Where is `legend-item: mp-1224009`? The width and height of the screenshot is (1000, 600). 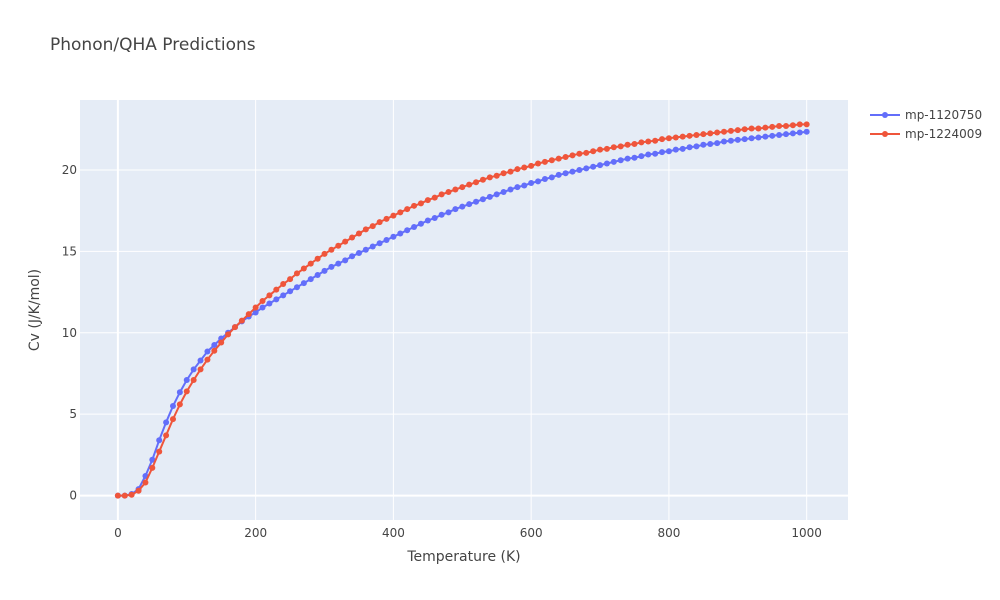
legend-item: mp-1224009 is located at coordinates (926, 134).